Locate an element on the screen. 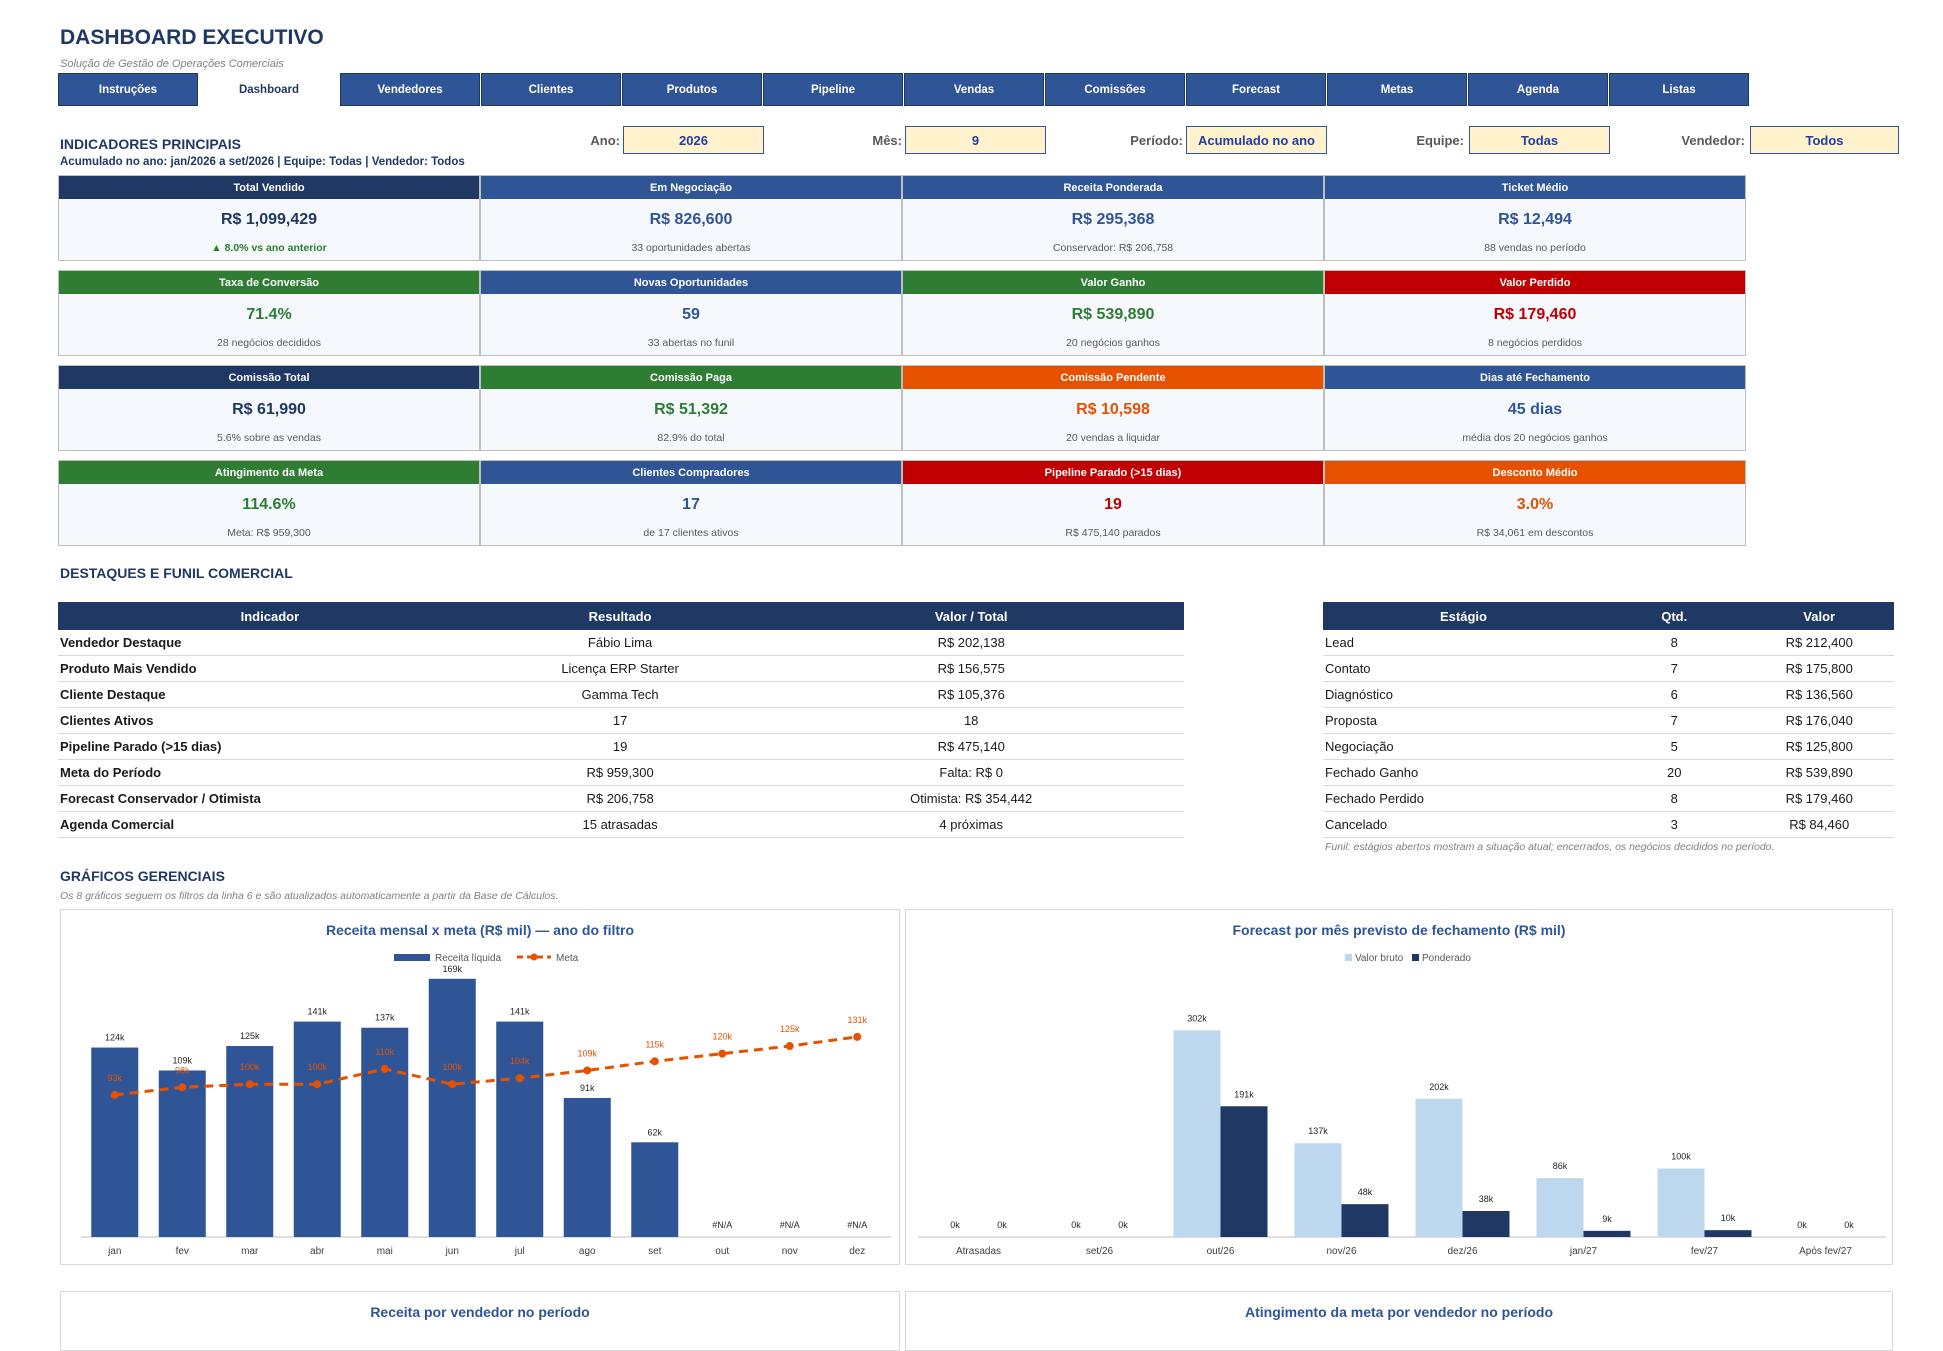  tab-pipeline: Pipeline is located at coordinates (833, 89).